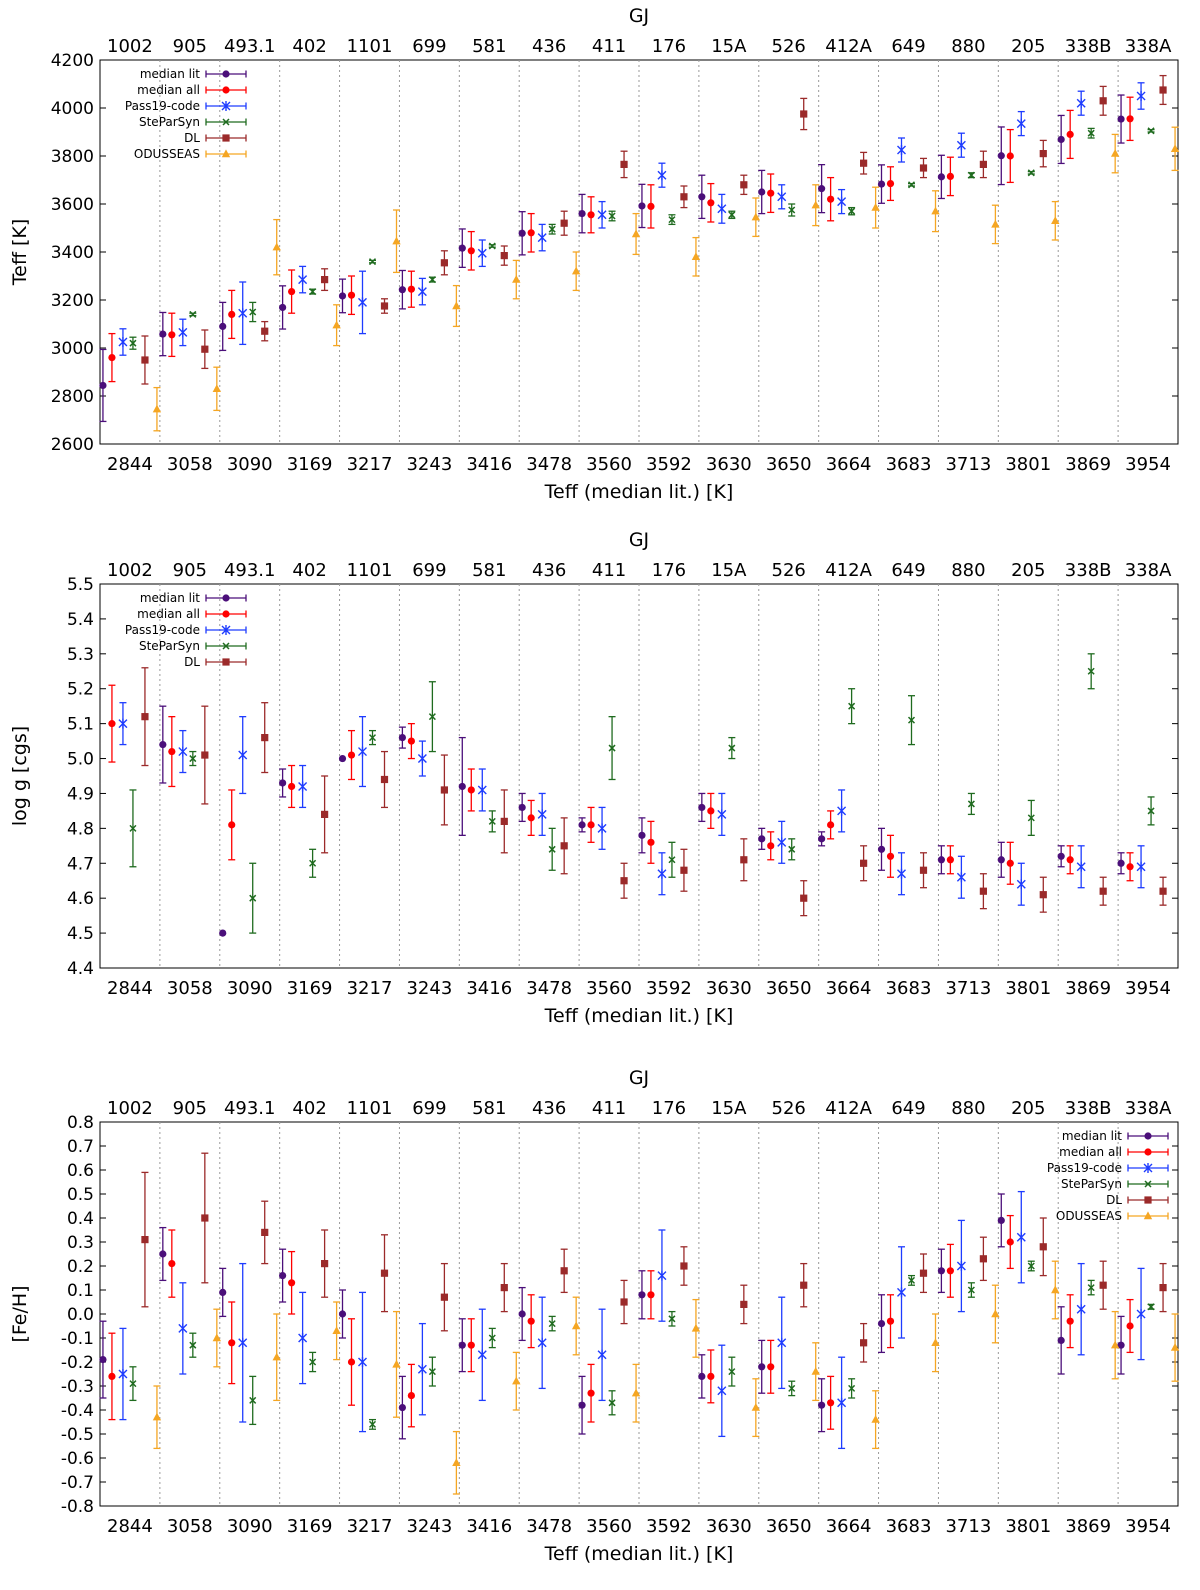  I want to click on y-tick-label: 3800, so click(72, 157).